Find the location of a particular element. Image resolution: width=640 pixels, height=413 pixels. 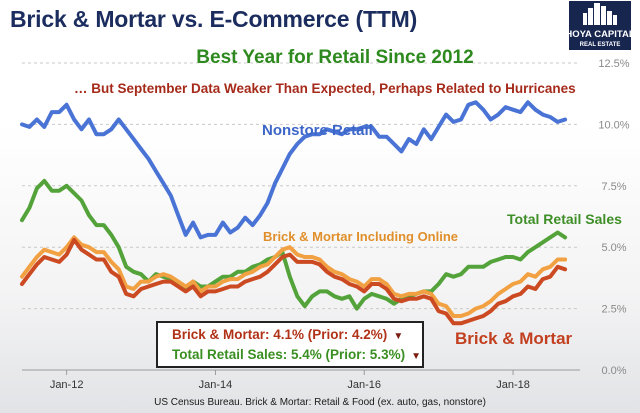

series-label-bm-online: Brick & Mortar Including Online is located at coordinates (361, 236).